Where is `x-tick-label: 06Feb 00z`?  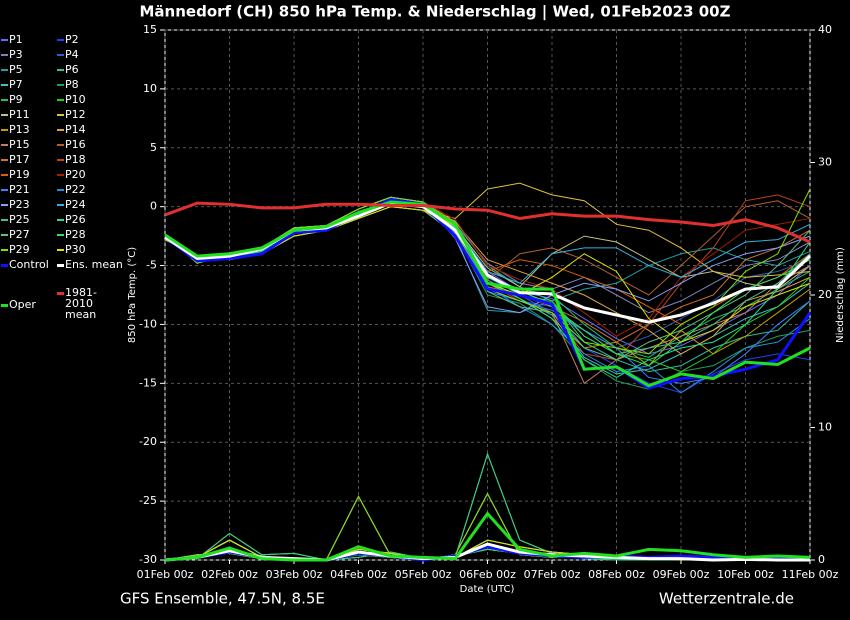
x-tick-label: 06Feb 00z is located at coordinates (487, 574).